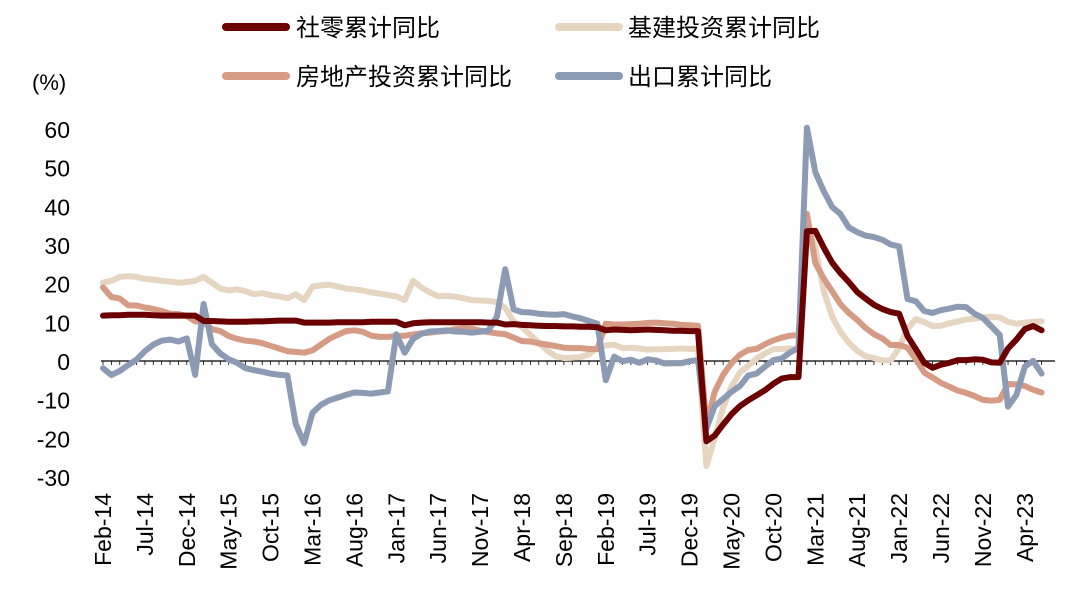 This screenshot has width=1080, height=603. I want to click on legend: 社零累计同比 基建投资累计同比 房地产投资累计同比 出口累计同比, so click(521, 52).